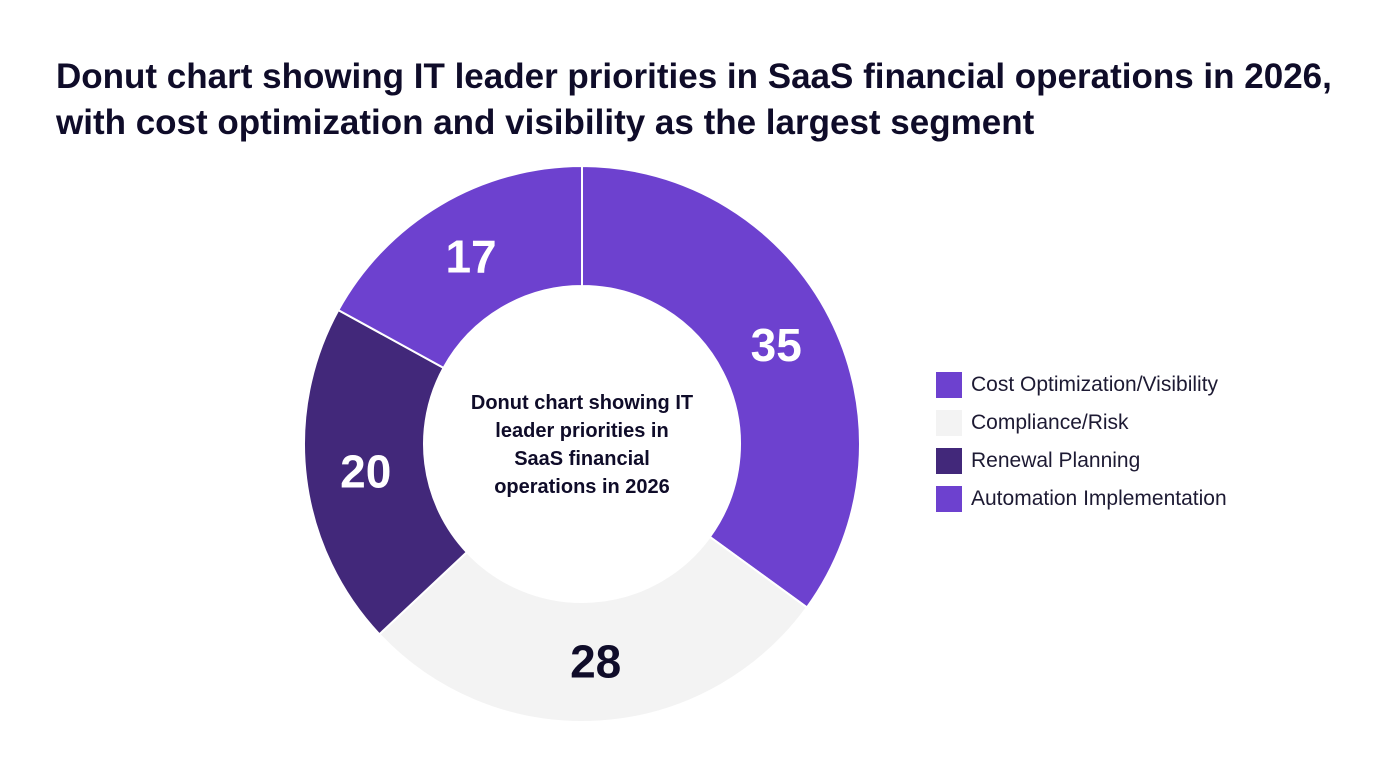 The image size is (1376, 768). I want to click on slice-cost-optimization-visibility, so click(721, 386).